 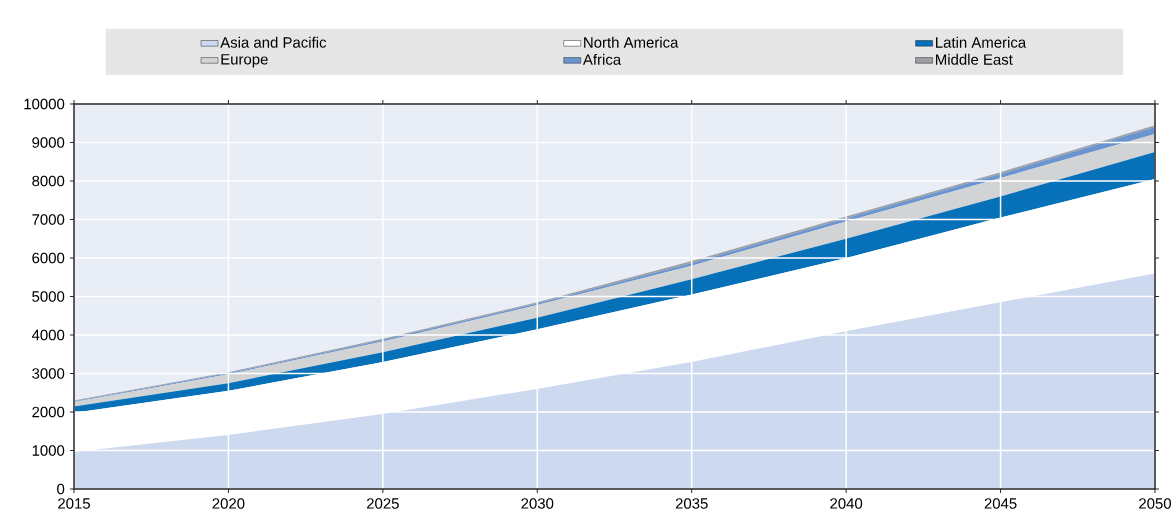 I want to click on legend-label: Latin America, so click(x=981, y=42).